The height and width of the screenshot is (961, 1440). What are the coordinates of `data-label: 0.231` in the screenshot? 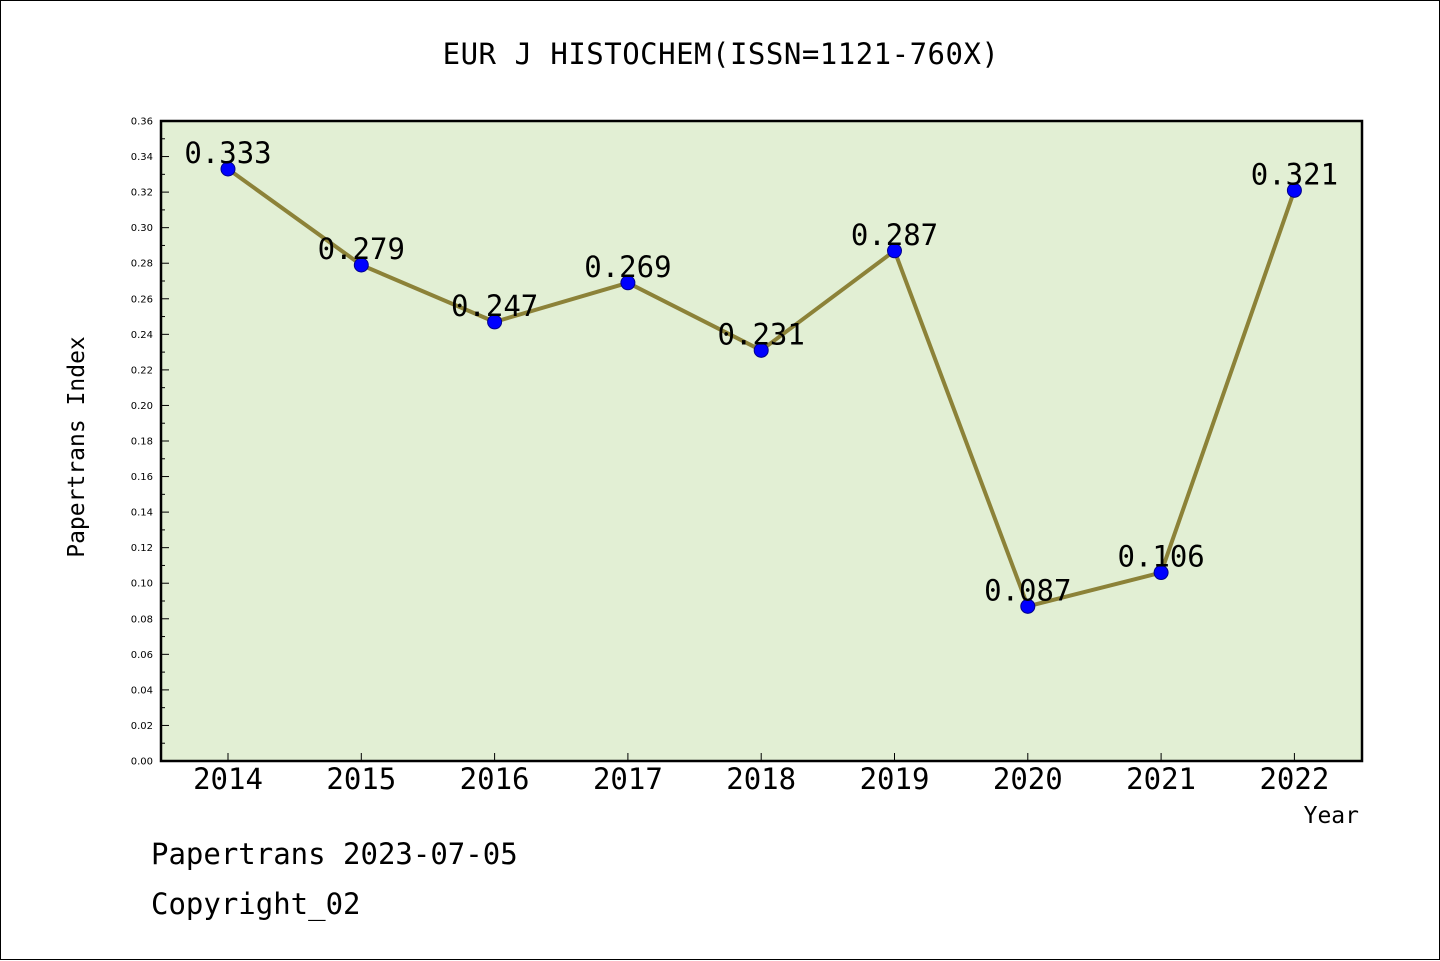 It's located at (761, 334).